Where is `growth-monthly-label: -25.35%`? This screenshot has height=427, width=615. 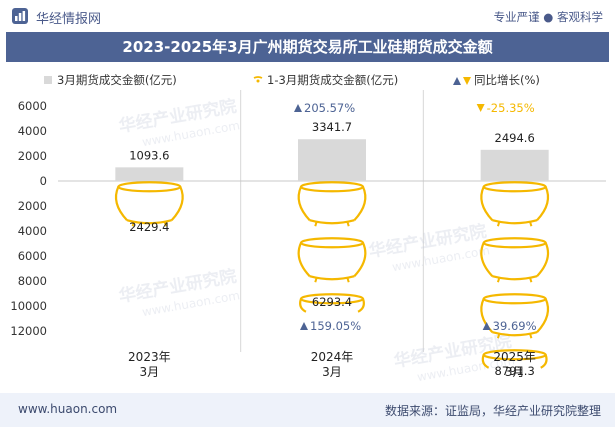
growth-monthly-label: -25.35% is located at coordinates (511, 108).